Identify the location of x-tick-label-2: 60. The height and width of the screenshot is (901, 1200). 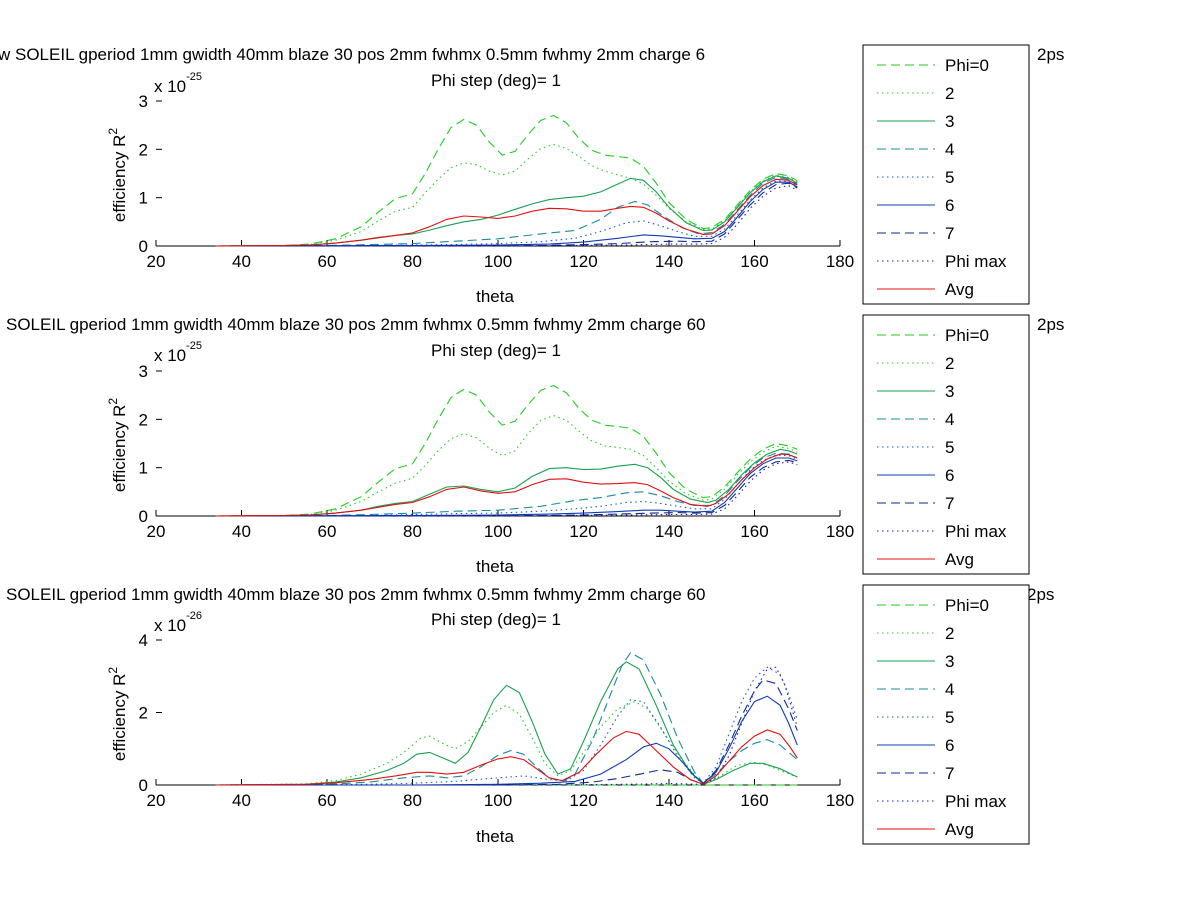
(327, 531).